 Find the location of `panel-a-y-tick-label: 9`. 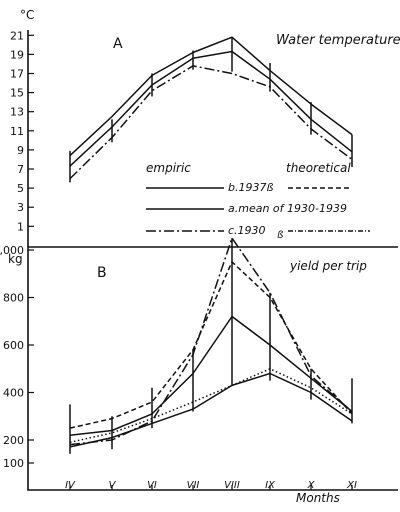

panel-a-y-tick-label: 9 is located at coordinates (20, 150).